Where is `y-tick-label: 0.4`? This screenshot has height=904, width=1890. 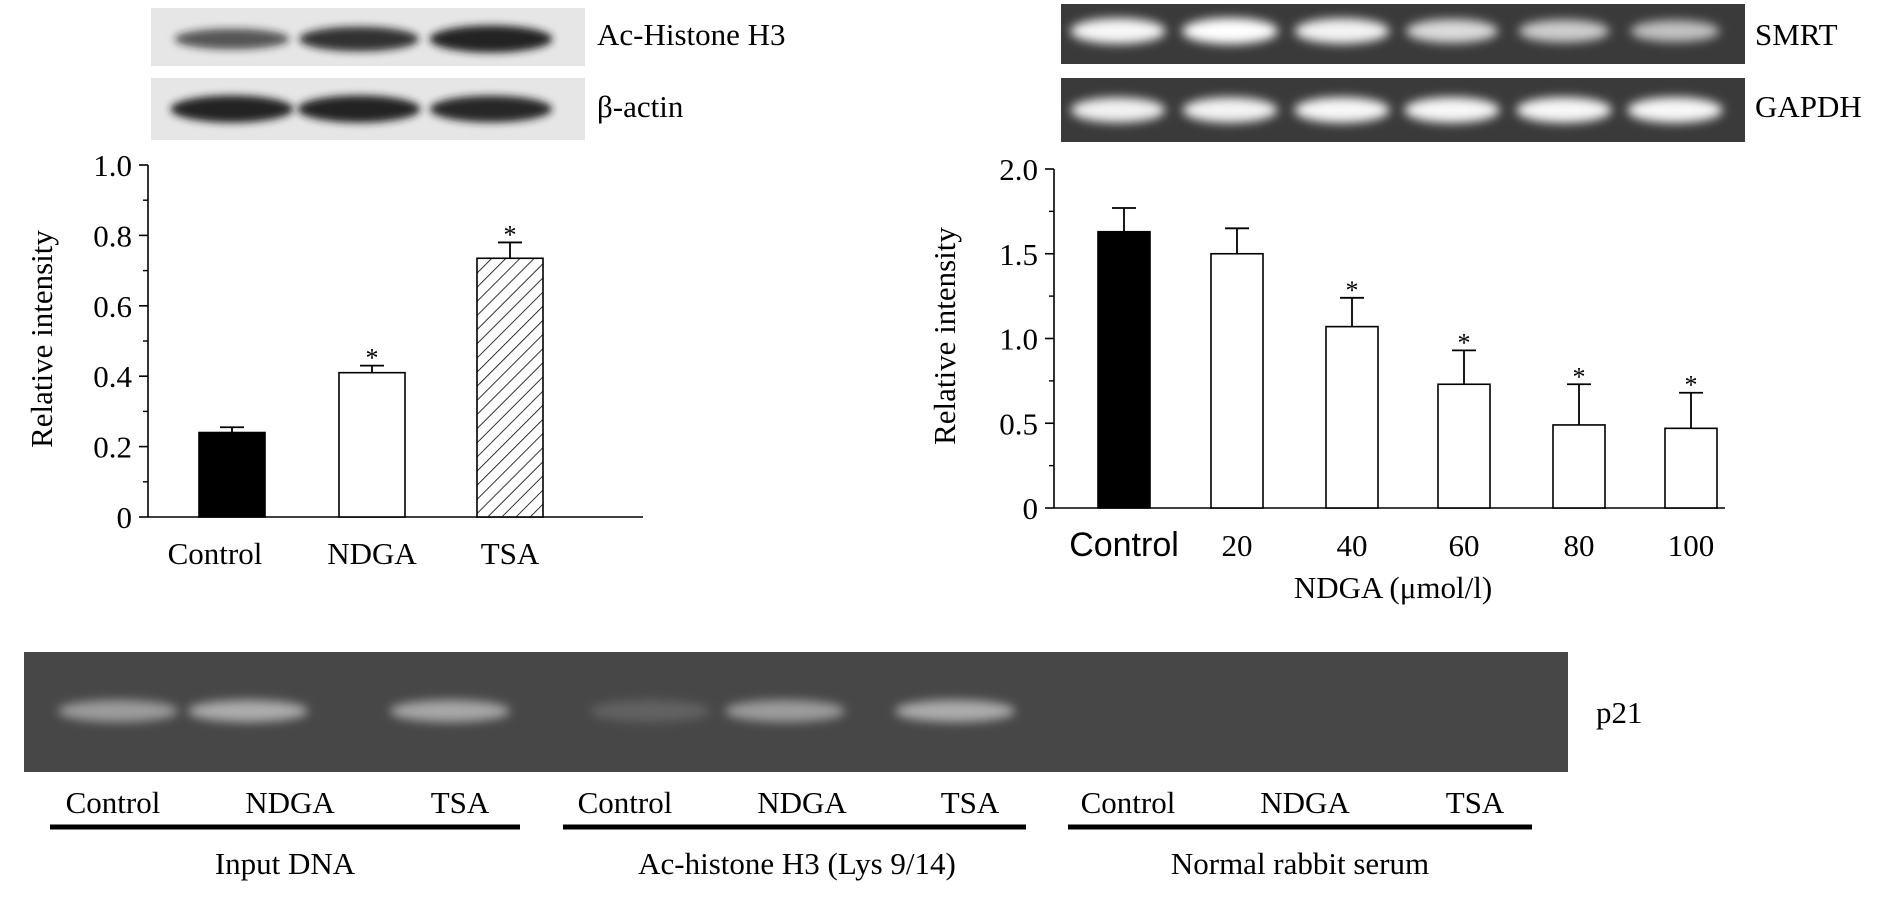 y-tick-label: 0.4 is located at coordinates (112, 376).